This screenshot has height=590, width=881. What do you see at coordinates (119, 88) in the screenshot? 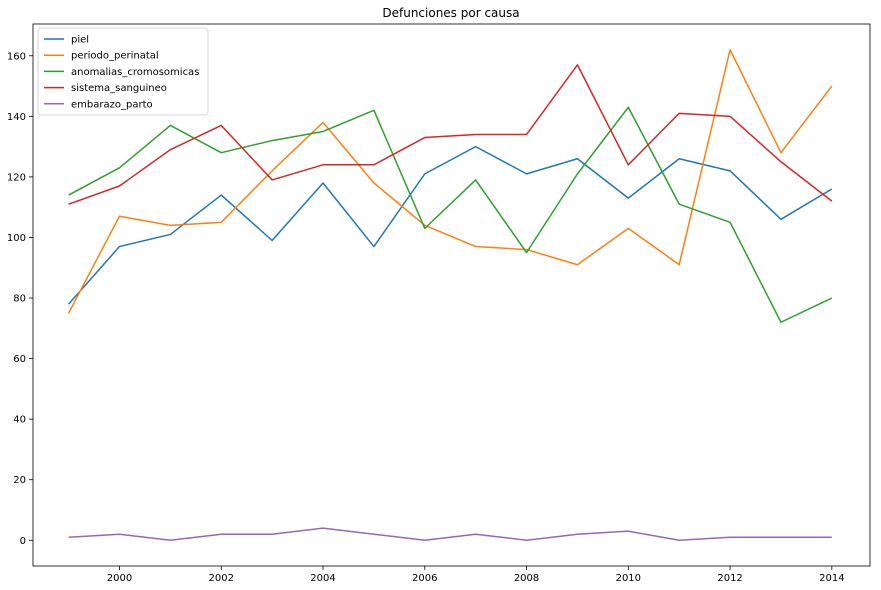
I see `legend-label-sistema-sanguineo: sistema_sanguineo` at bounding box center [119, 88].